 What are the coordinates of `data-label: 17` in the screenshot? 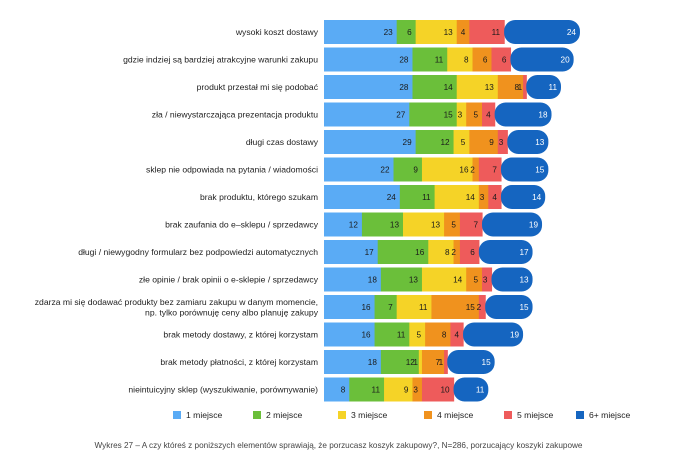 It's located at (524, 252).